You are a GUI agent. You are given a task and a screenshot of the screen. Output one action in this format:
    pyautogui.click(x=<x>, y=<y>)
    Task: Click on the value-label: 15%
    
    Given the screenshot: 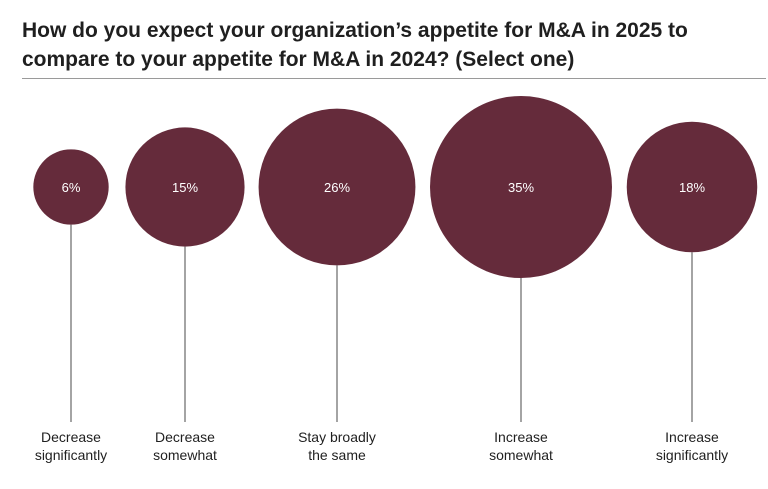 What is the action you would take?
    pyautogui.click(x=185, y=187)
    